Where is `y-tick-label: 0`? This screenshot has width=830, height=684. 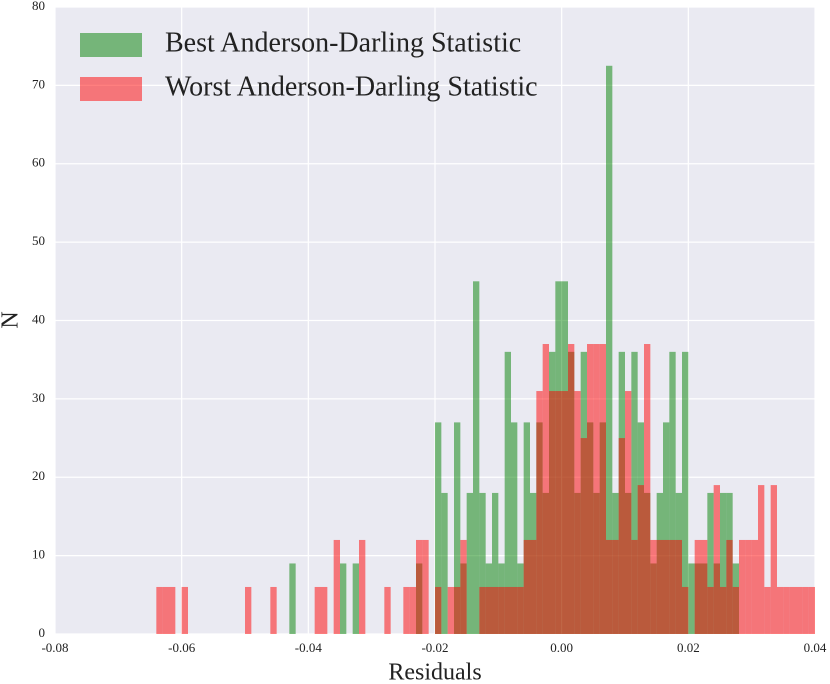 y-tick-label: 0 is located at coordinates (42, 632).